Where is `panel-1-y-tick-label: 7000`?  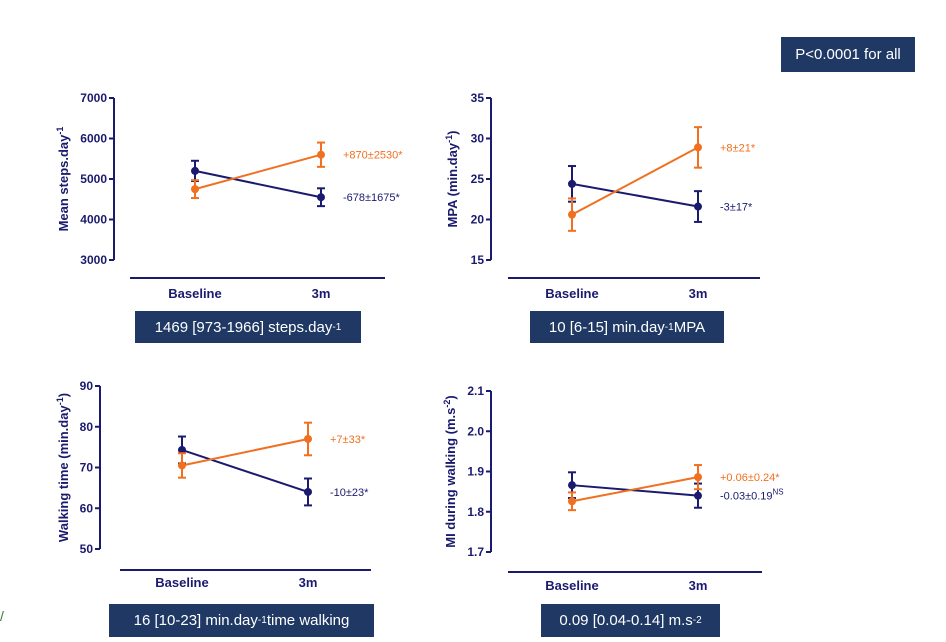
panel-1-y-tick-label: 7000 is located at coordinates (93, 98).